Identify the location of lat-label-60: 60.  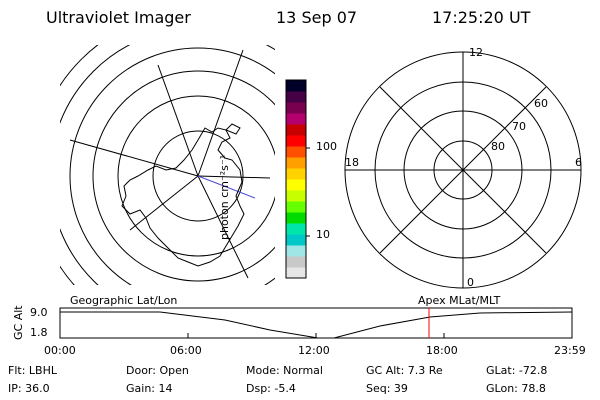
(541, 103).